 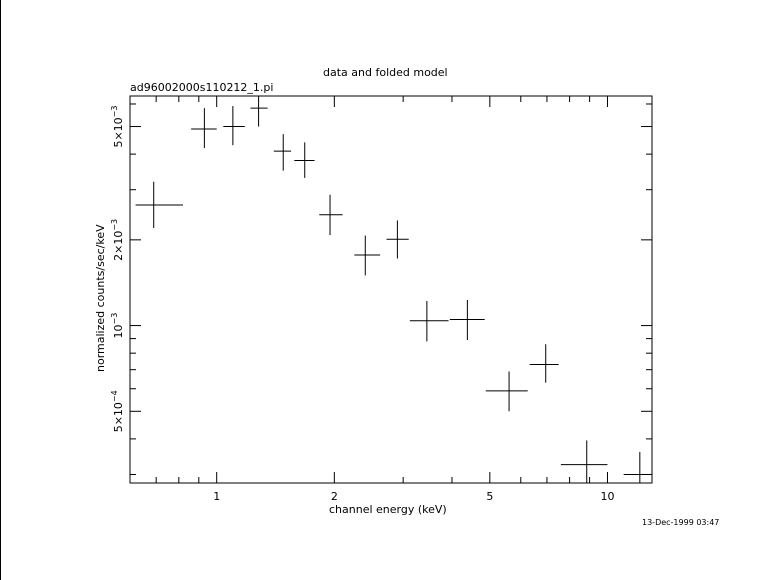 I want to click on x-tick-label: 2, so click(x=334, y=496).